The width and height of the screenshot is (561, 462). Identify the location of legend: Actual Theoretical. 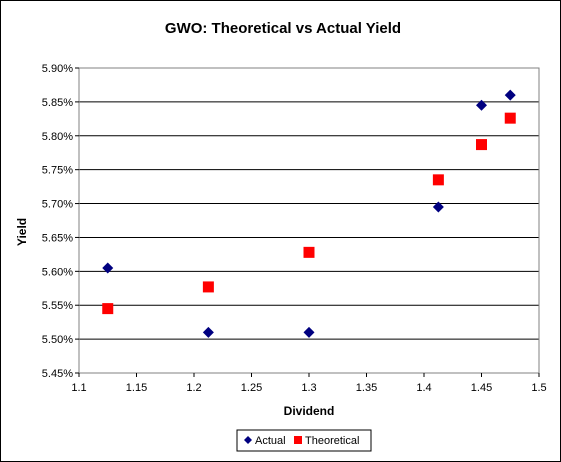
(304, 440).